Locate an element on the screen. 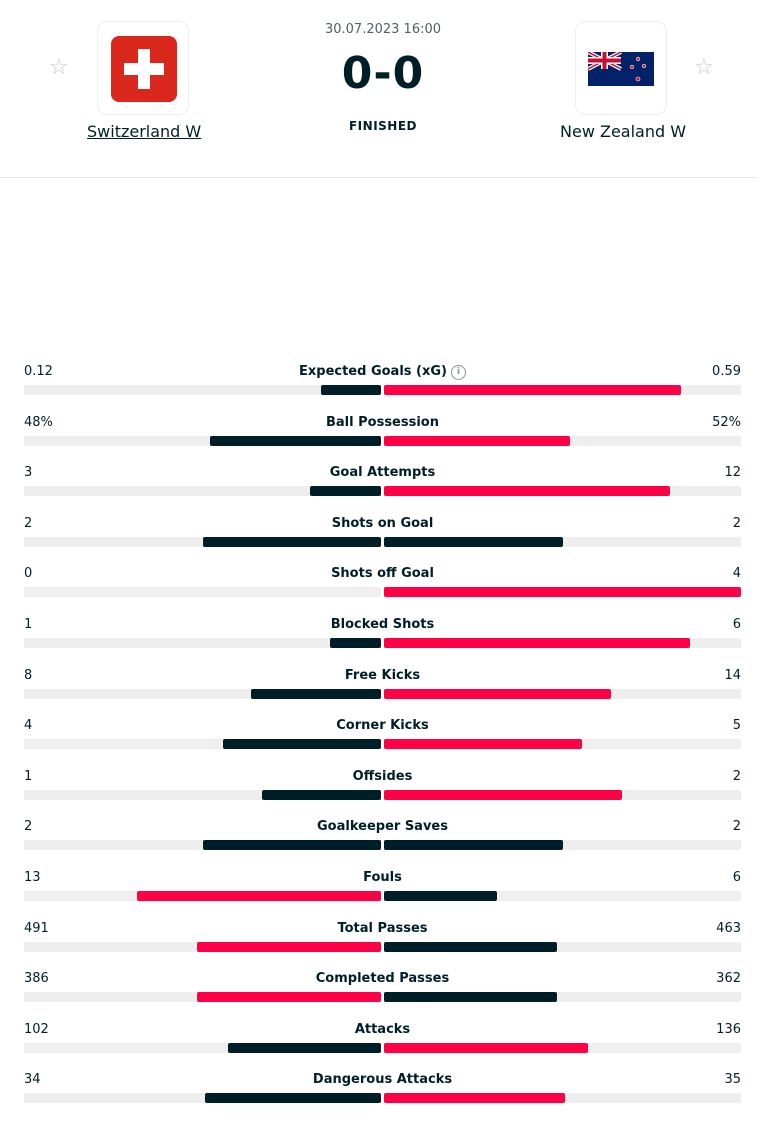  stat-row: 3 Goal Attempts 12 is located at coordinates (382, 488).